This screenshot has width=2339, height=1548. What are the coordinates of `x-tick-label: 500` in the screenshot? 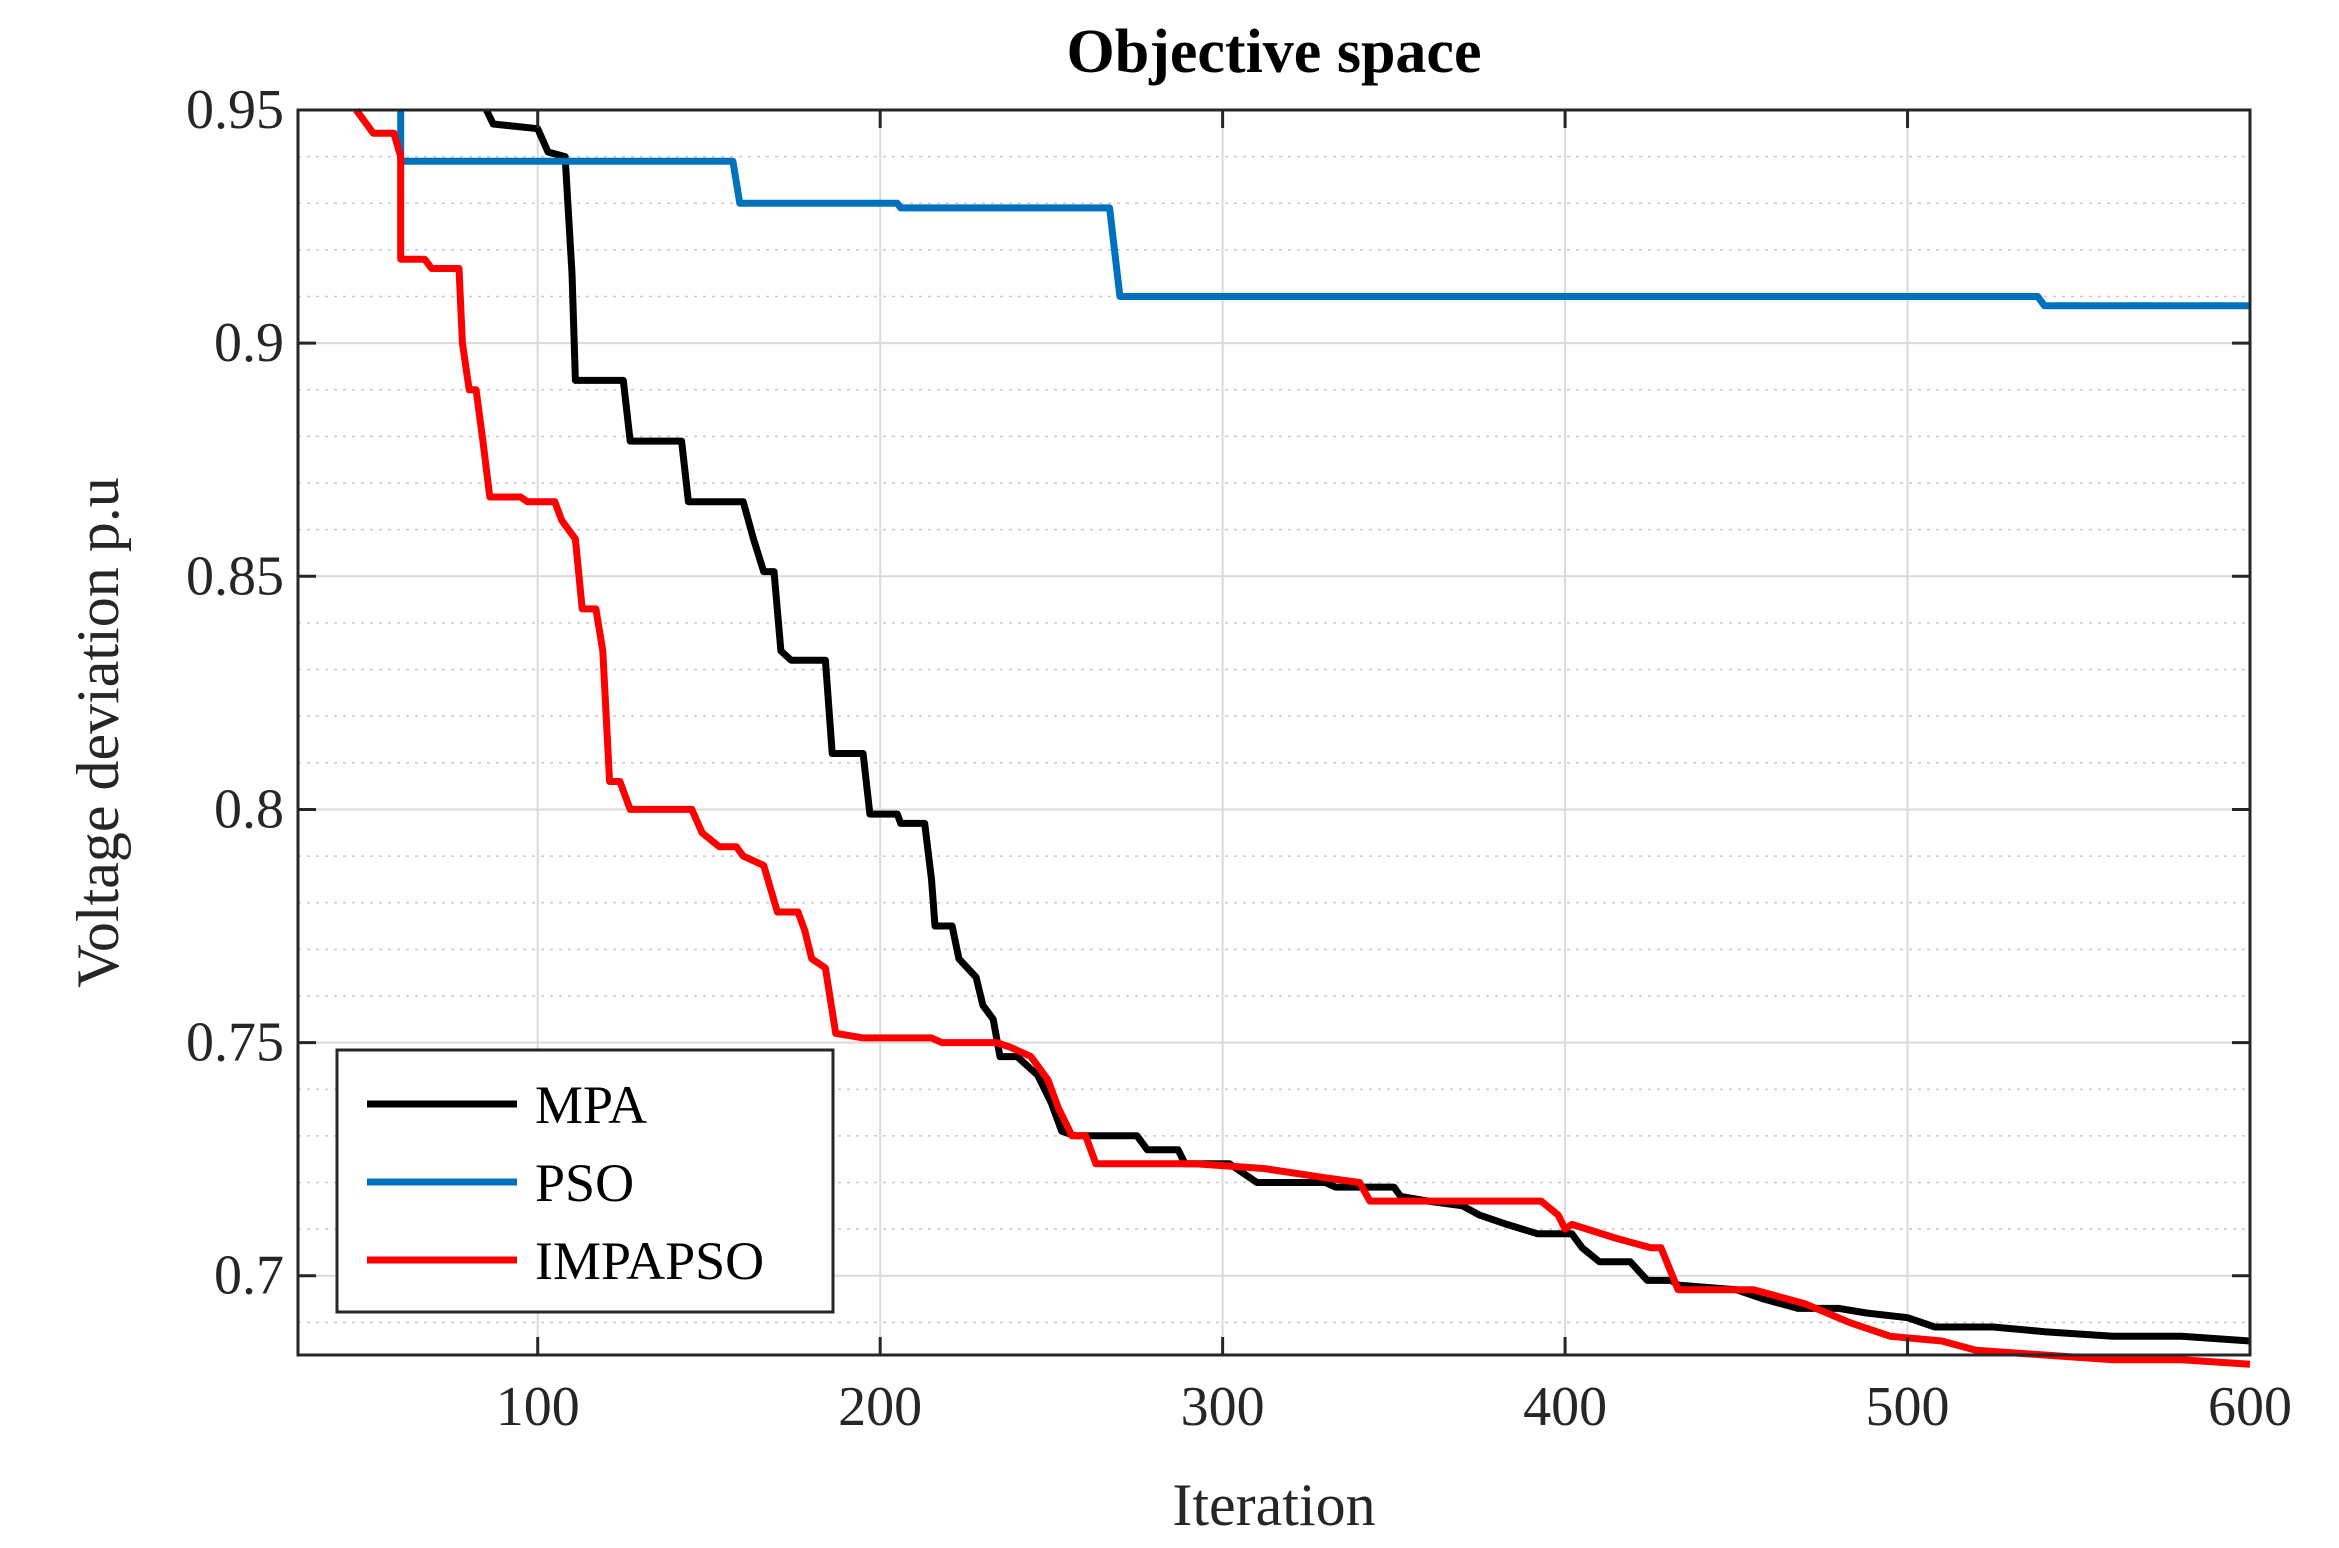 It's located at (1908, 1407).